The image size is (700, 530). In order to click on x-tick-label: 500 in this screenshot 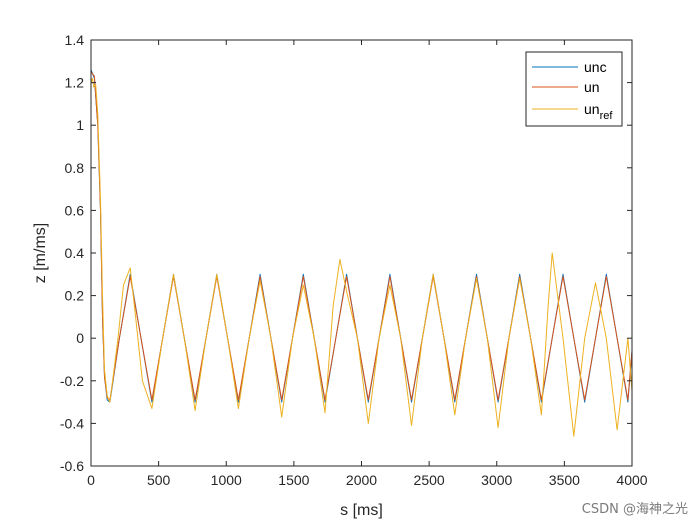, I will do `click(159, 480)`.